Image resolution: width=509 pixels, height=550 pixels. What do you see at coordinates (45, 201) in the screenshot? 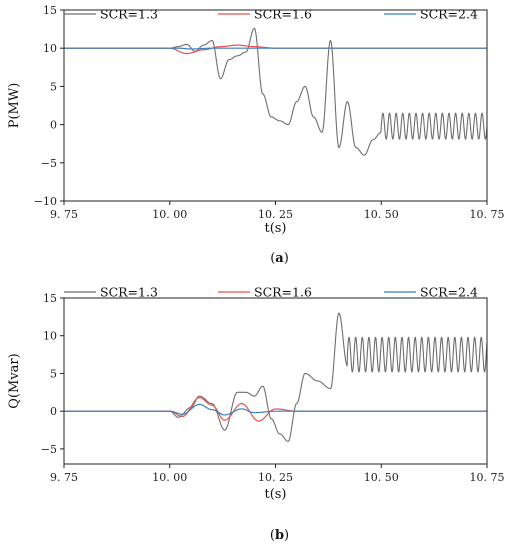
I see `y-tick-label: −10` at bounding box center [45, 201].